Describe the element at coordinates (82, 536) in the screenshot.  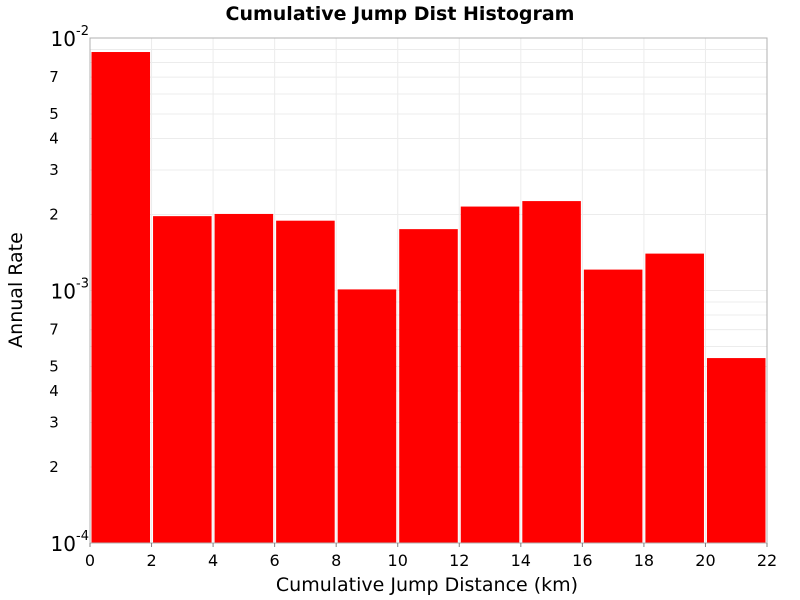
I see `y-decade-exponent: -4` at that location.